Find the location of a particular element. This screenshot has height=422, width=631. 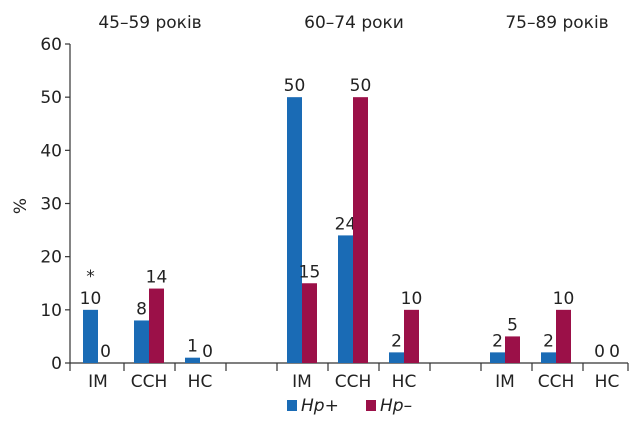

y-tick-label: 40 is located at coordinates (51, 151).